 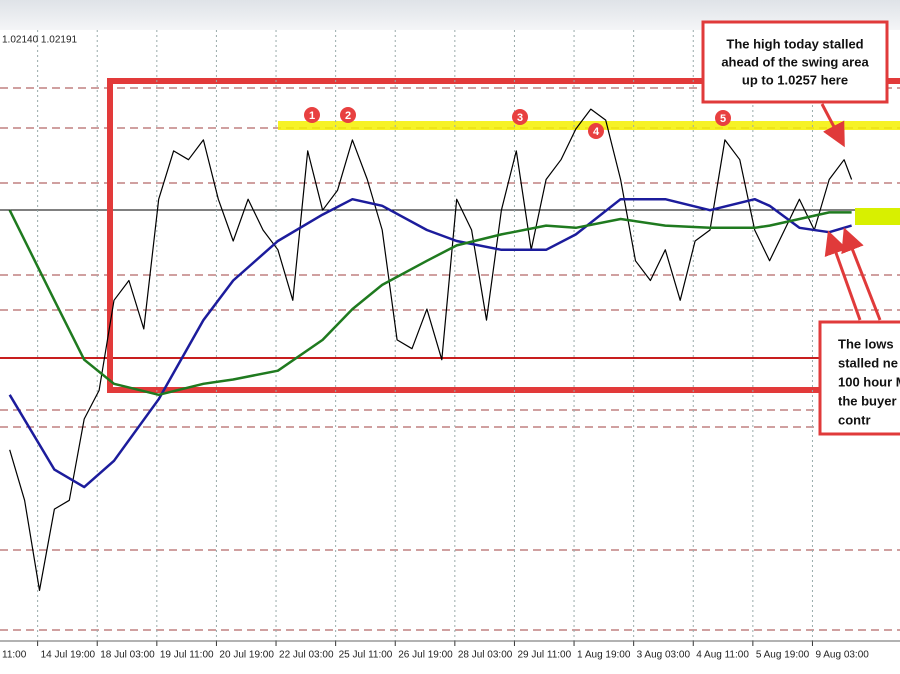 What do you see at coordinates (795, 61) in the screenshot?
I see `annotation-text: ahead of the swing area` at bounding box center [795, 61].